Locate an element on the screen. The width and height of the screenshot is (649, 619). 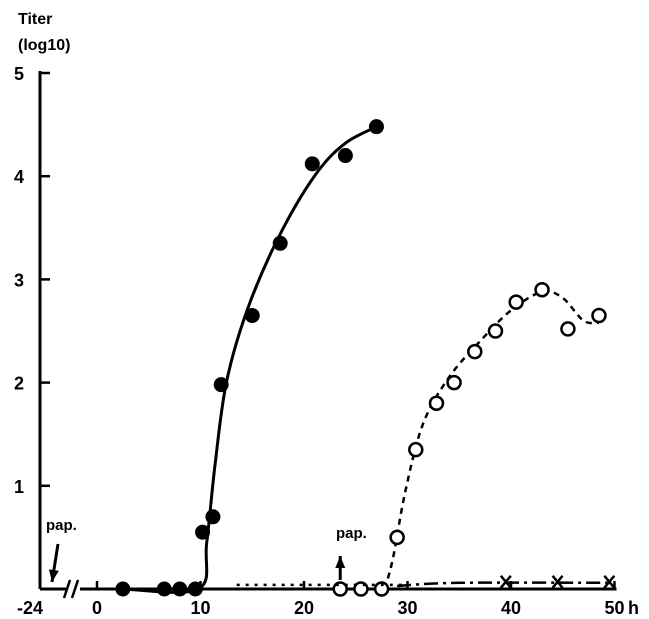
series-2-point-0-b is located at coordinates (505, 581).